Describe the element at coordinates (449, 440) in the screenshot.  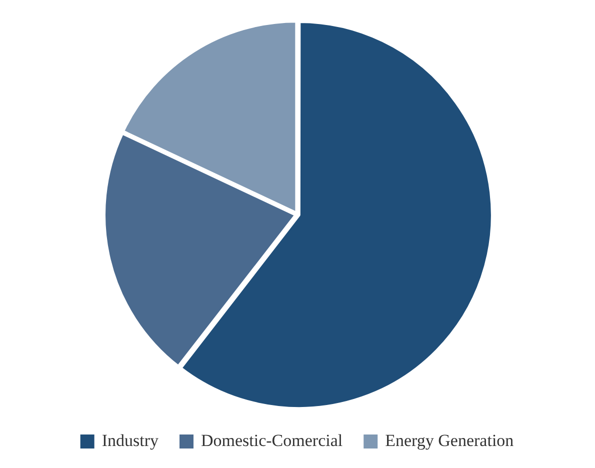
I see `legend-label: Energy Generation` at that location.